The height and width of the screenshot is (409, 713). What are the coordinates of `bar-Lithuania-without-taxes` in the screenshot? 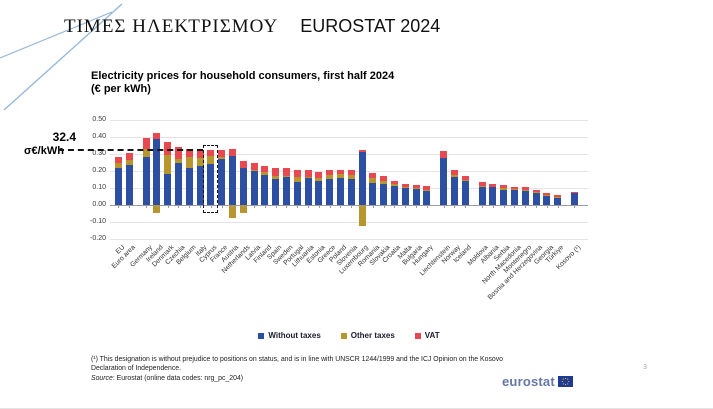 It's located at (308, 191).